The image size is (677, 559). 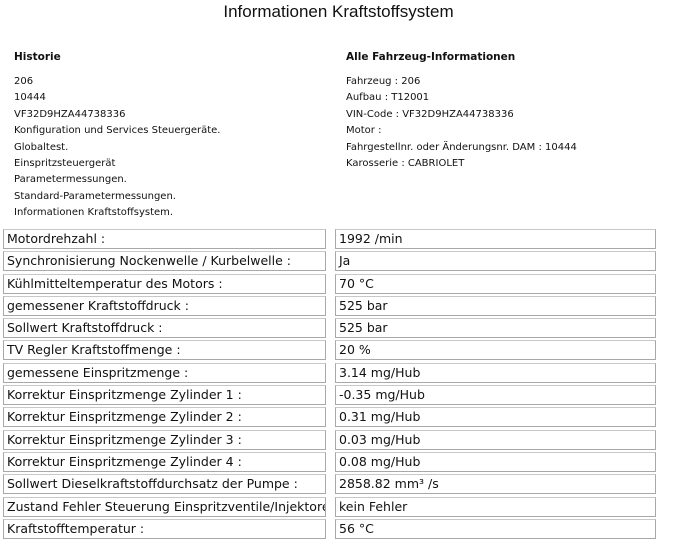 I want to click on vehicle-info-line: VIN-Code : VF32D9HZA44738336, so click(x=430, y=114).